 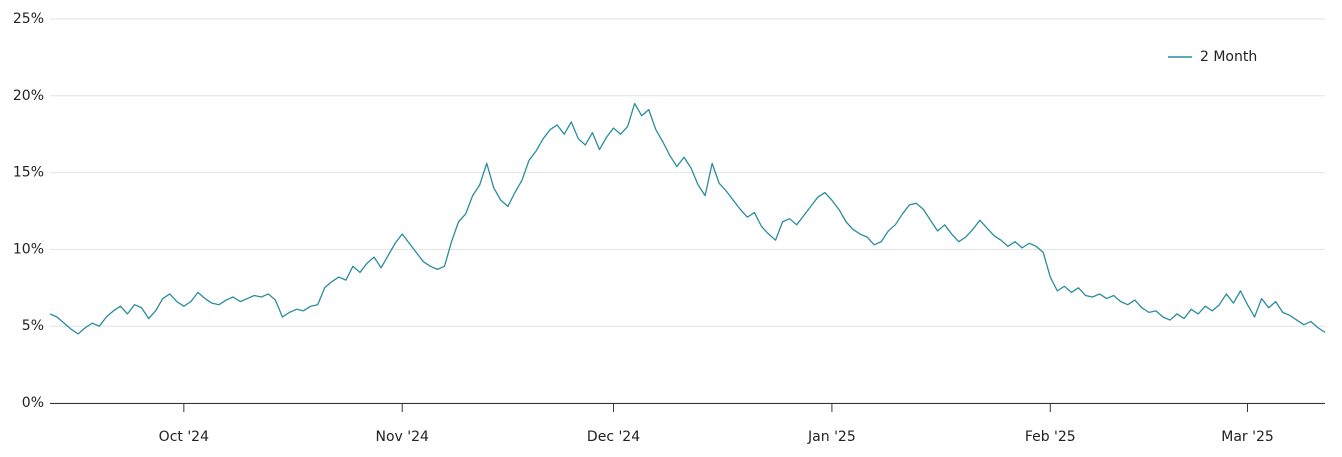 What do you see at coordinates (402, 437) in the screenshot?
I see `x-tick-label: Nov '24` at bounding box center [402, 437].